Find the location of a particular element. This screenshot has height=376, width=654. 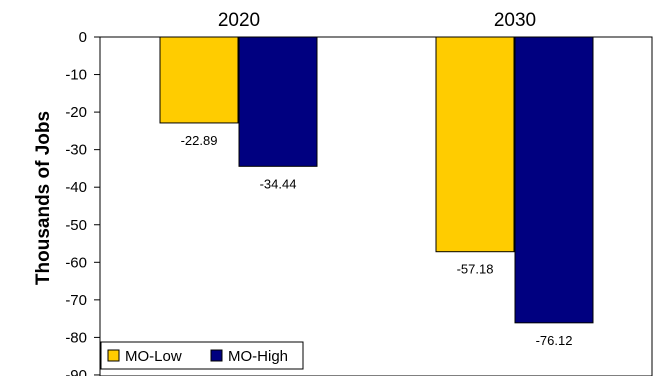

bar-mo-high-2030 is located at coordinates (554, 180).